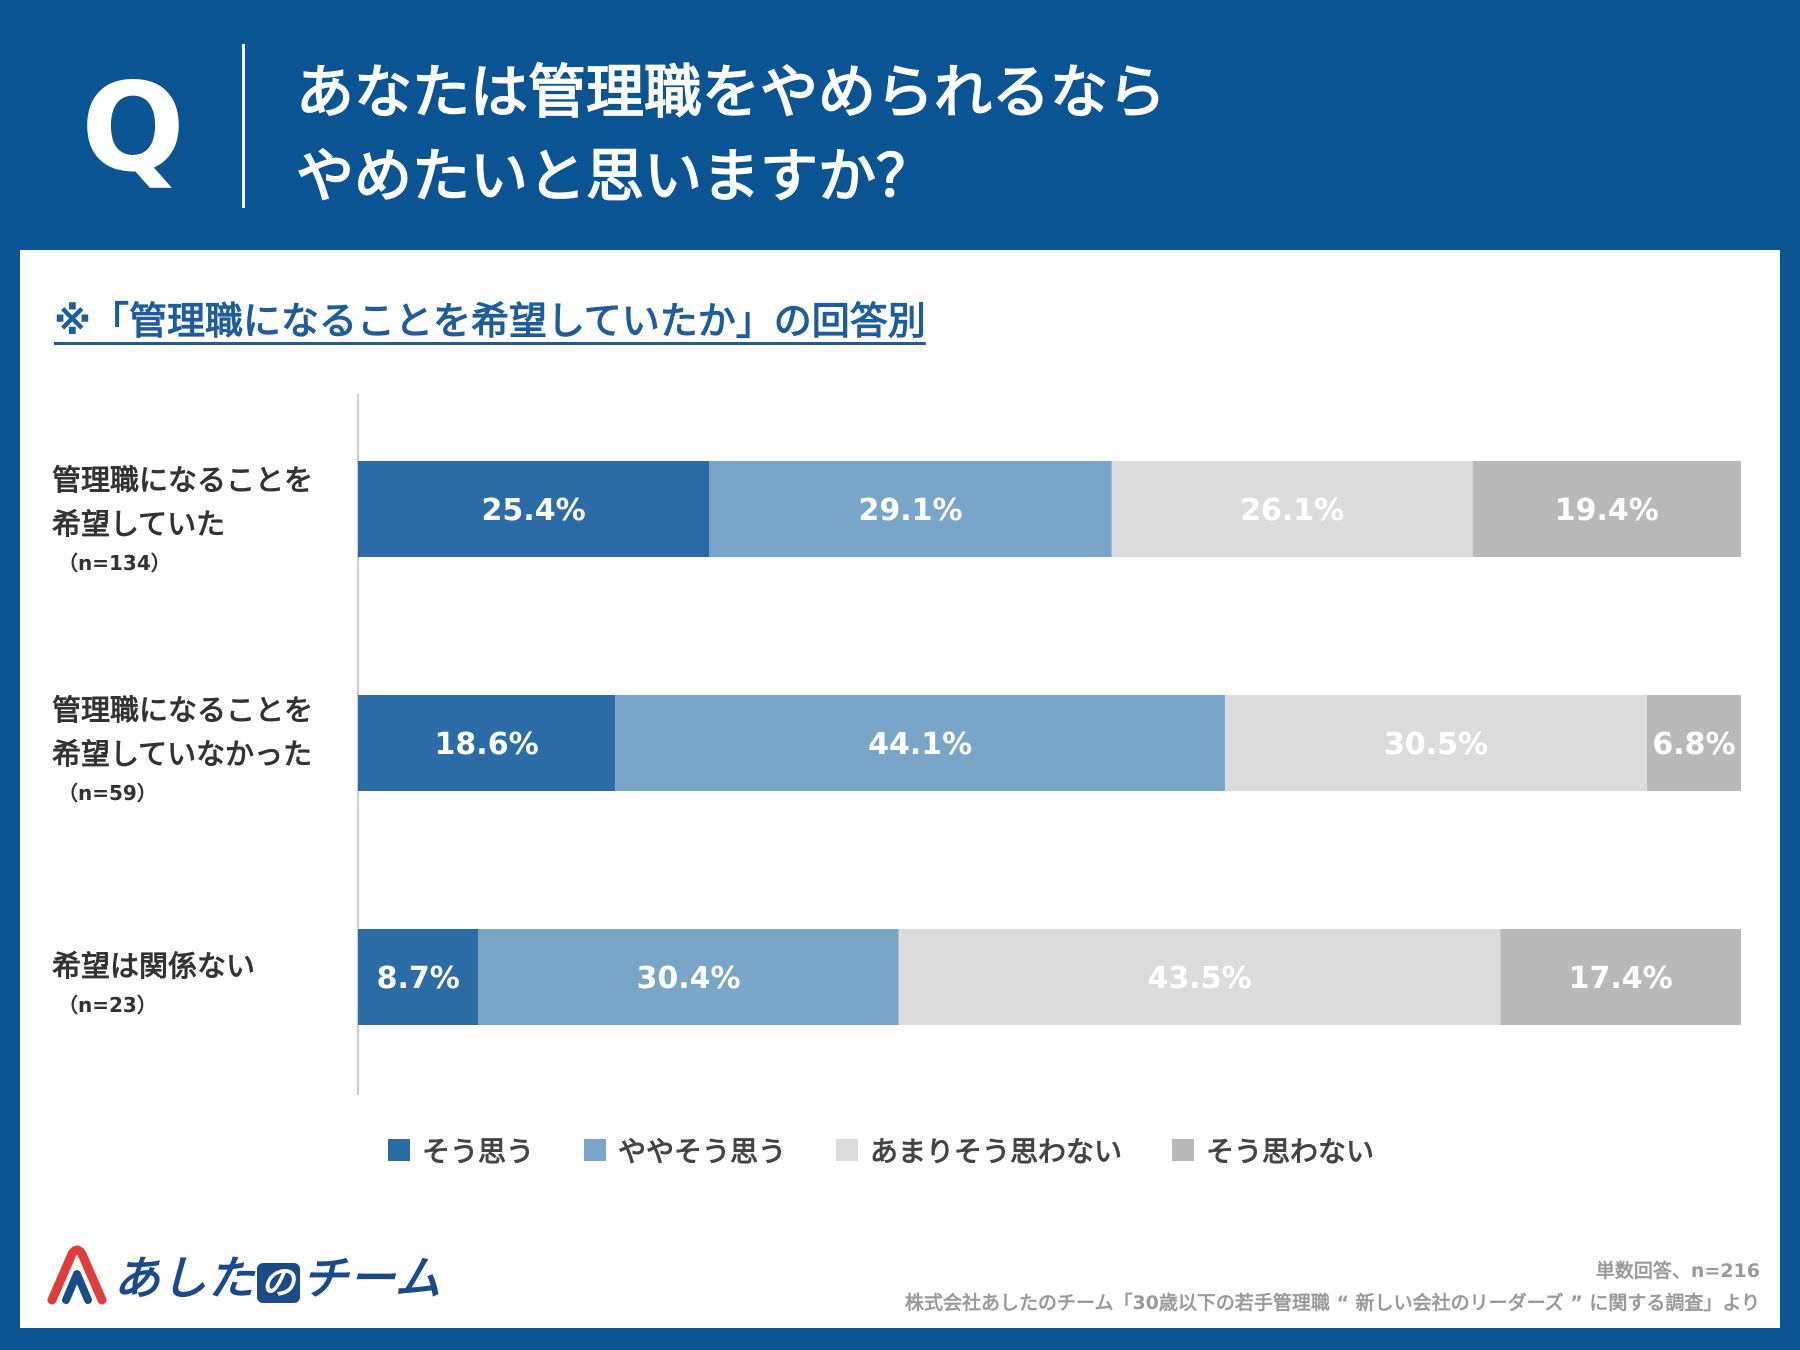 Image resolution: width=1800 pixels, height=1350 pixels. What do you see at coordinates (243, 126) in the screenshot?
I see `header-divider` at bounding box center [243, 126].